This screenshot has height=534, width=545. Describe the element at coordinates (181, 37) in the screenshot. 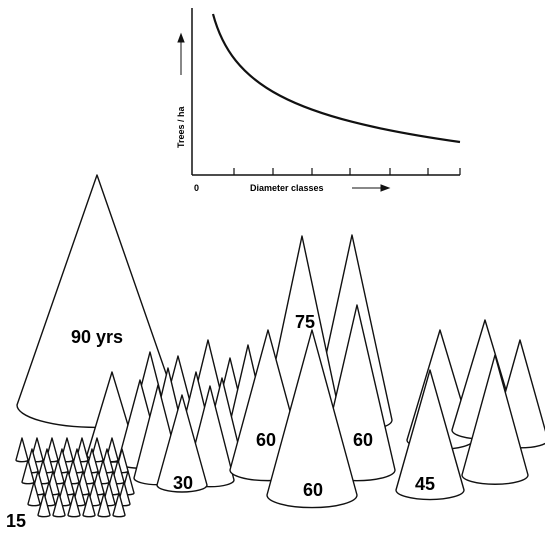

I see `y-arrowhead` at that location.